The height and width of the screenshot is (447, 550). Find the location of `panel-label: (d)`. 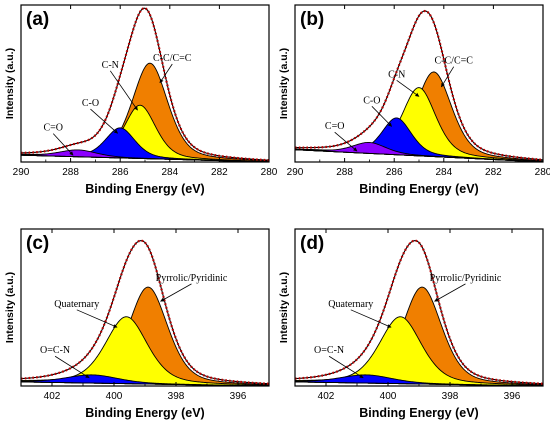

panel-label: (d) is located at coordinates (312, 243).